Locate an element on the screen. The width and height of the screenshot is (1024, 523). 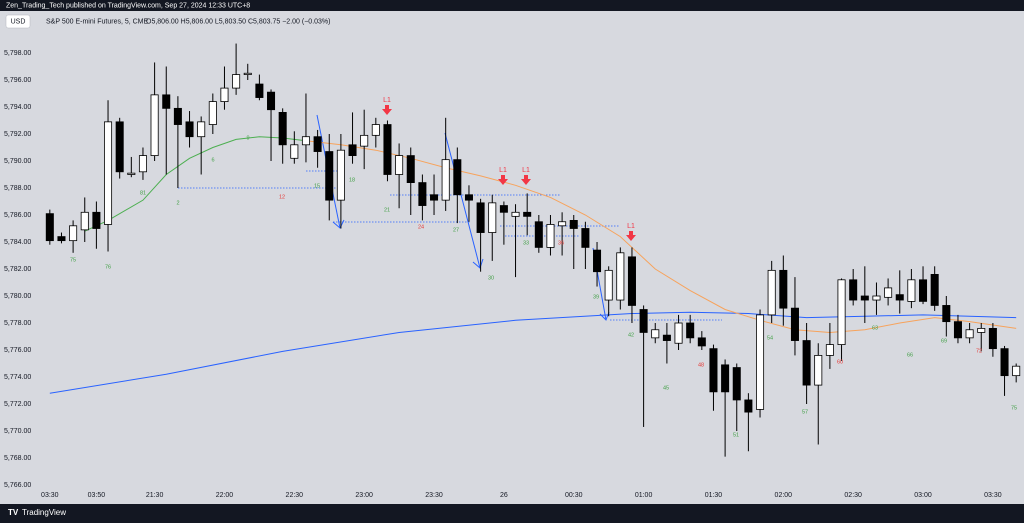
y-tick-label: 5,798.00 is located at coordinates (17, 53).